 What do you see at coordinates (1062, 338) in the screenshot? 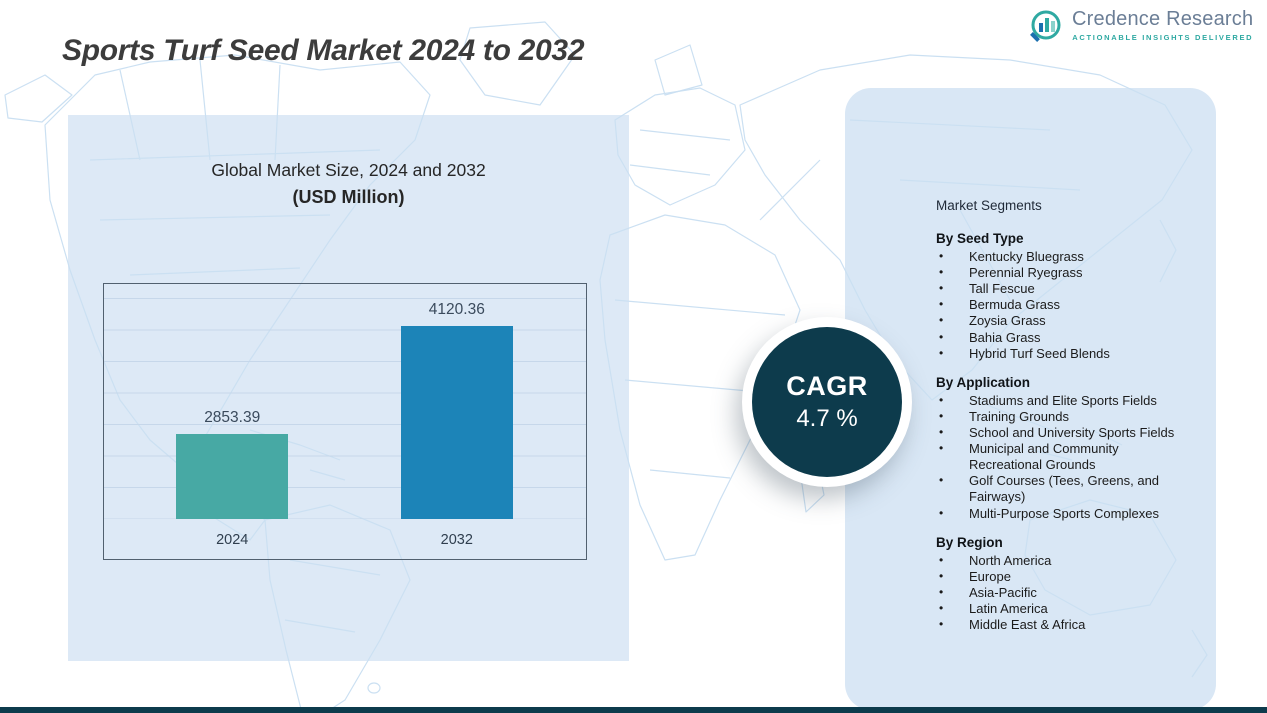
I see `segment-item: • Bahia Grass` at bounding box center [1062, 338].